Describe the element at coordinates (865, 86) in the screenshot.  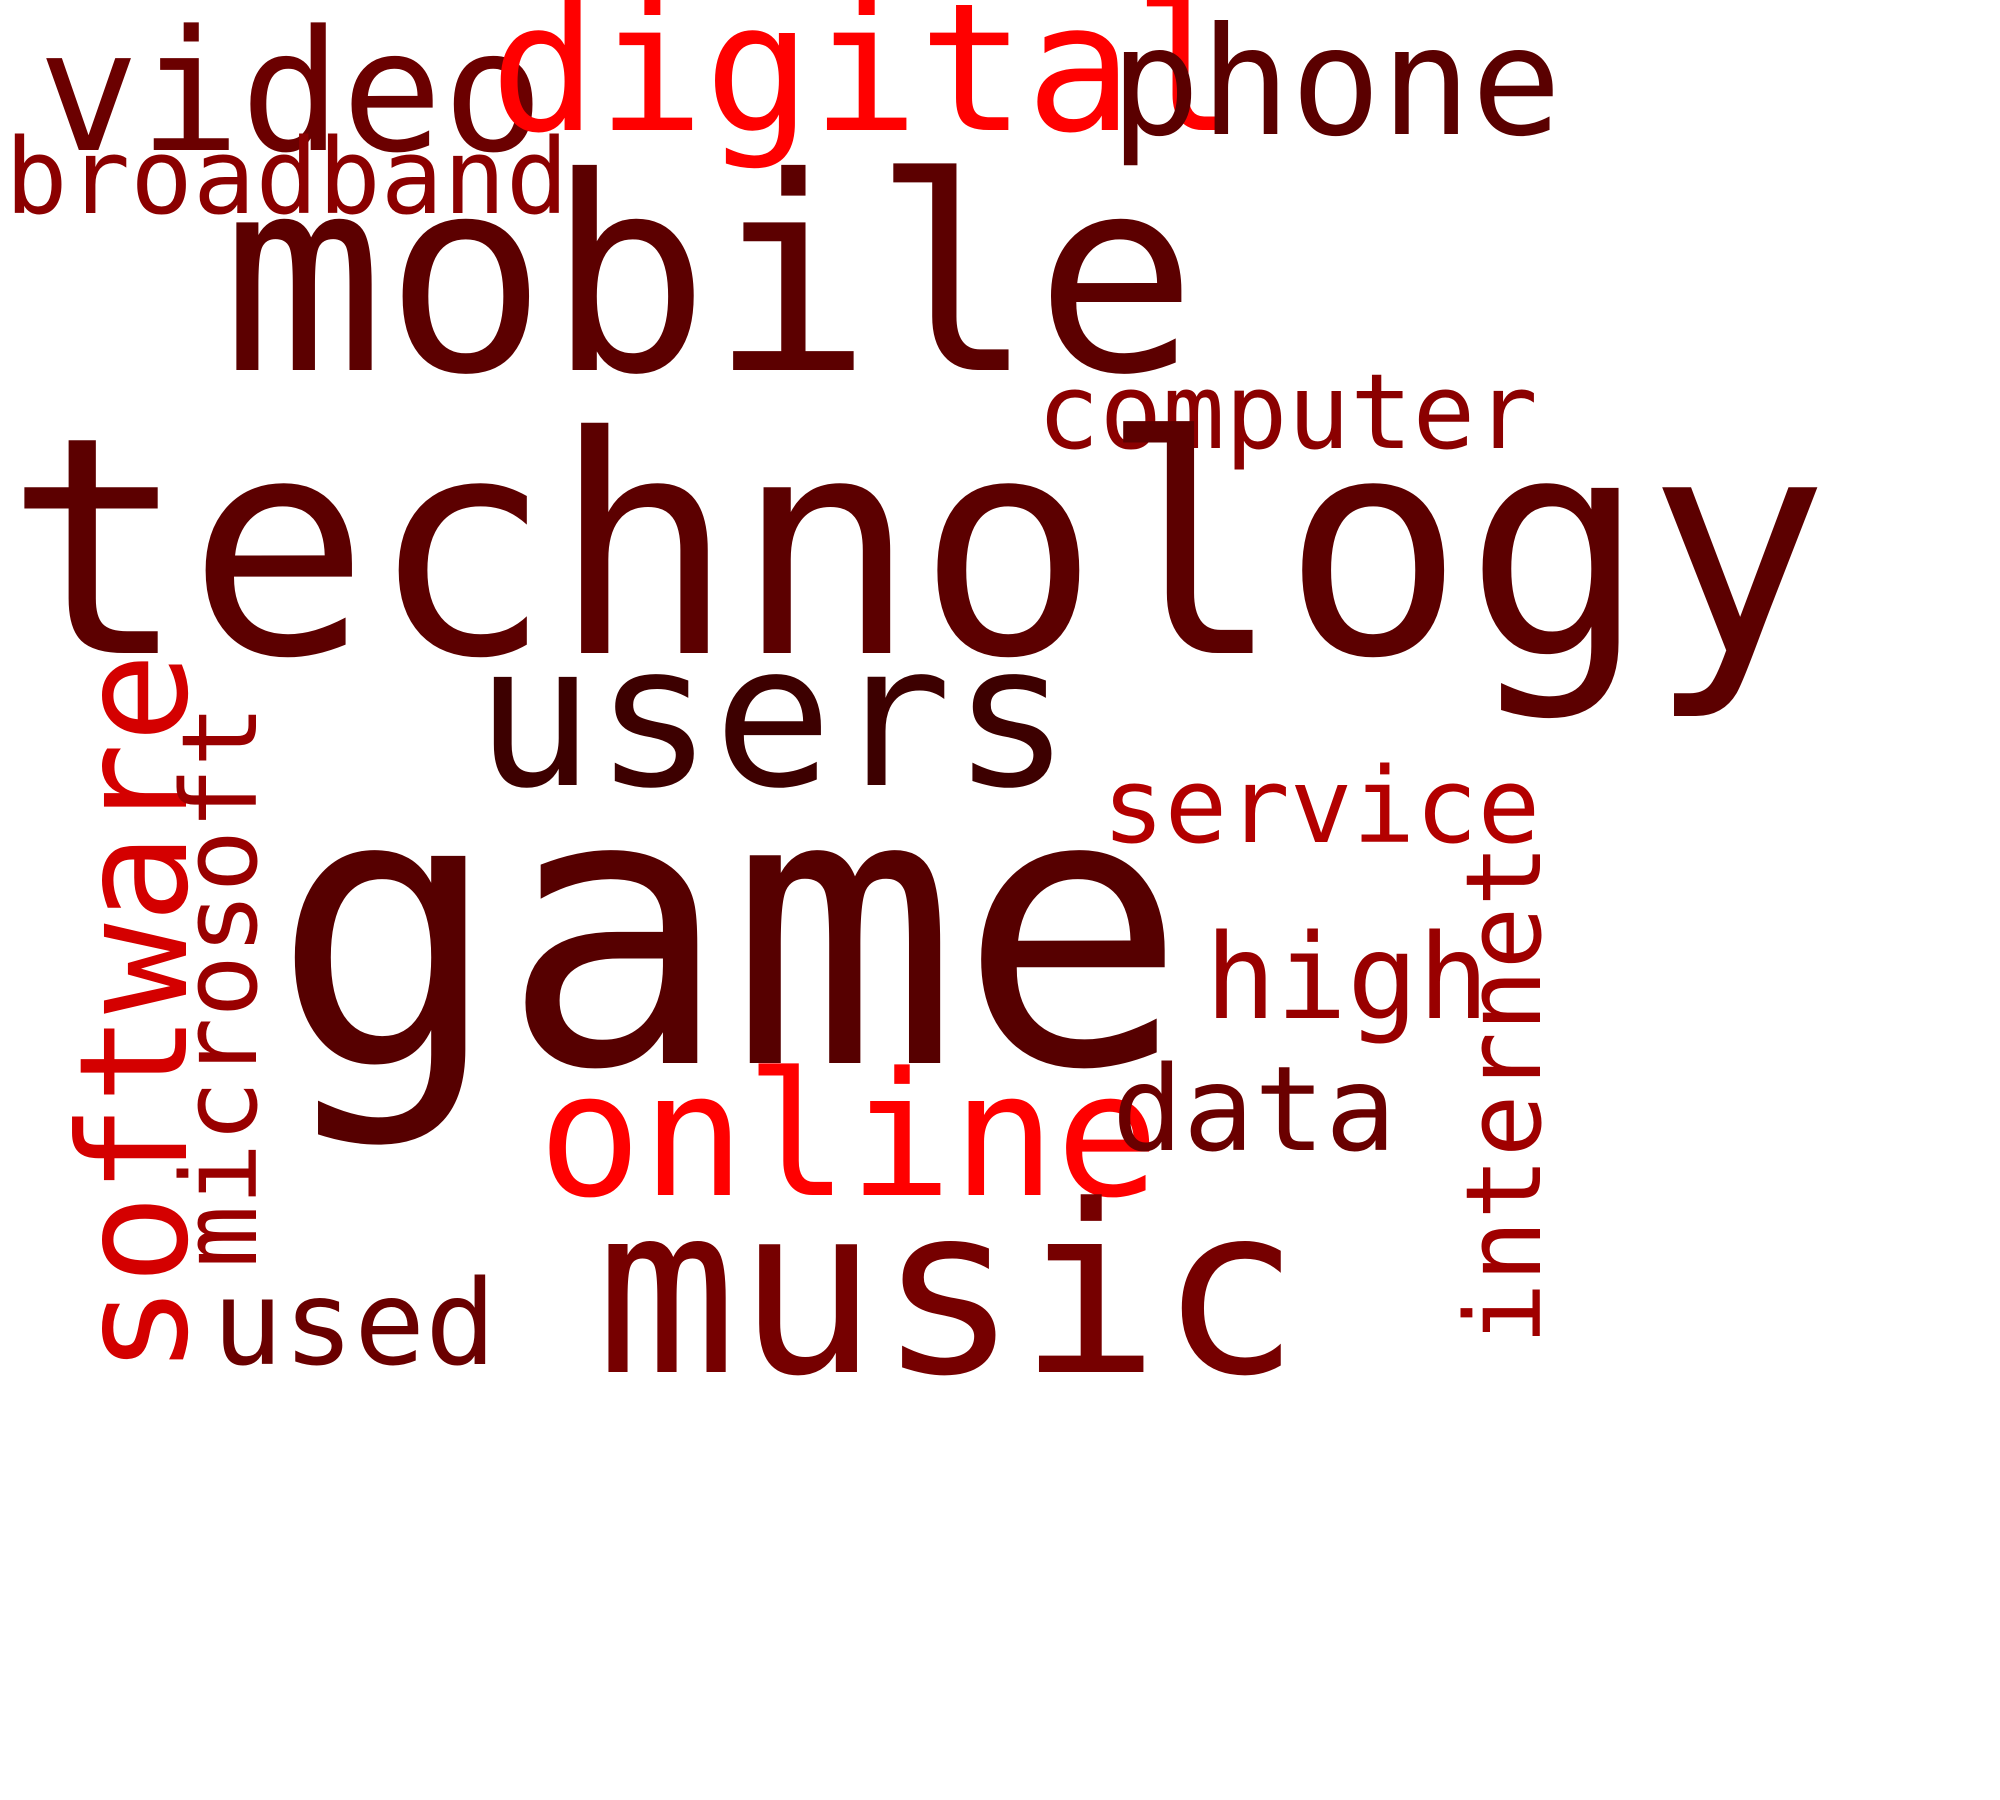
I see `word-digital: digital` at that location.